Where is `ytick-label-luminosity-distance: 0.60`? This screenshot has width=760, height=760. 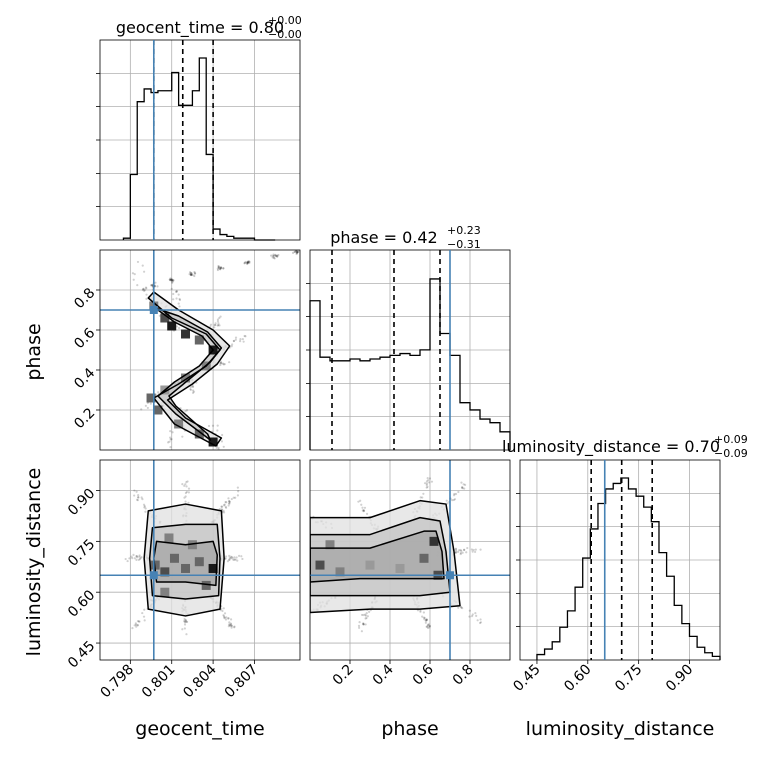 ytick-label-luminosity-distance: 0.60 is located at coordinates (81, 603).